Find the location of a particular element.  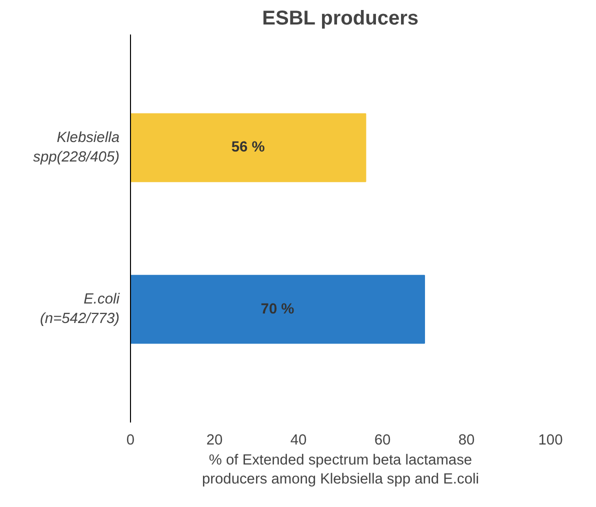

x-axis-title: % of Extended spectrum beta lactamase producers among Klebsiella spp and E.coli is located at coordinates (341, 470).